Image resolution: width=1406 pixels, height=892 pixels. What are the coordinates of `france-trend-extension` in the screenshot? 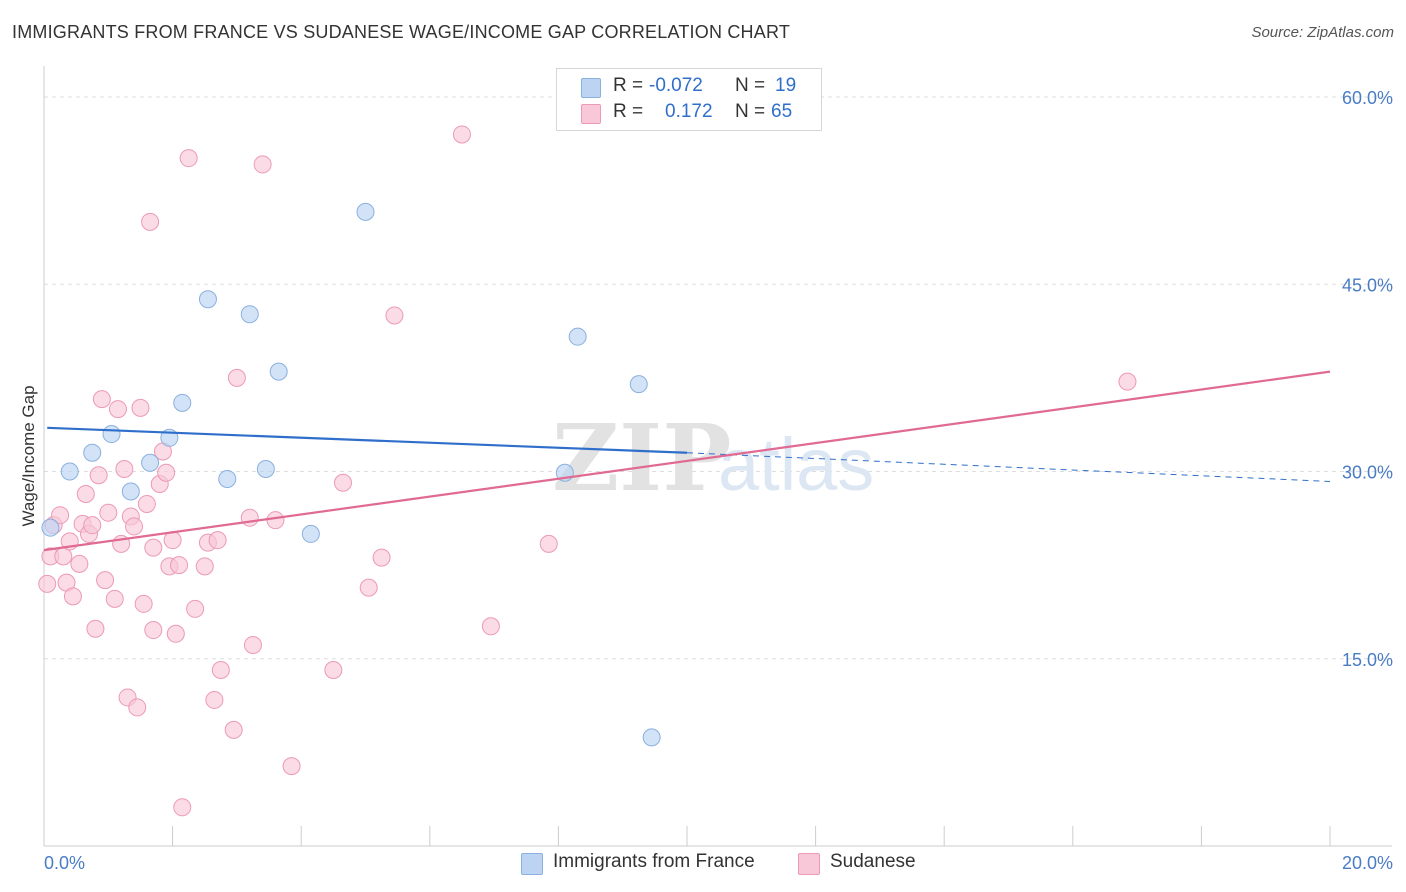 It's located at (1008, 467).